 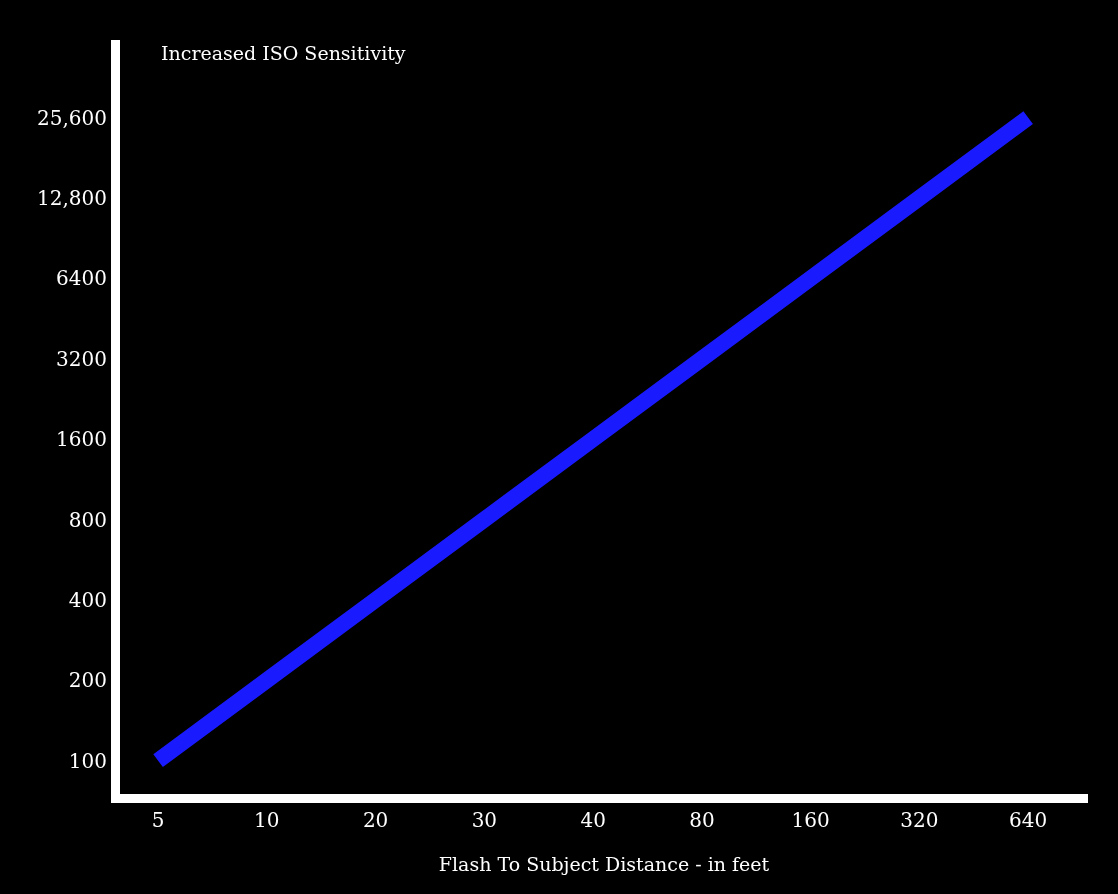 I want to click on y-tick-label: 3200, so click(x=81, y=358).